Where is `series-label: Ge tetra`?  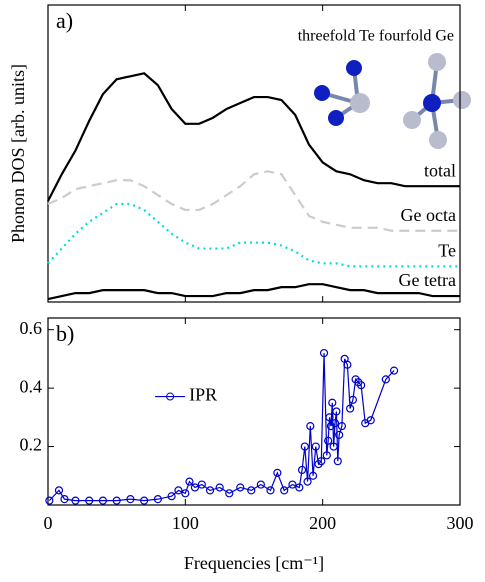
series-label: Ge tetra is located at coordinates (427, 280).